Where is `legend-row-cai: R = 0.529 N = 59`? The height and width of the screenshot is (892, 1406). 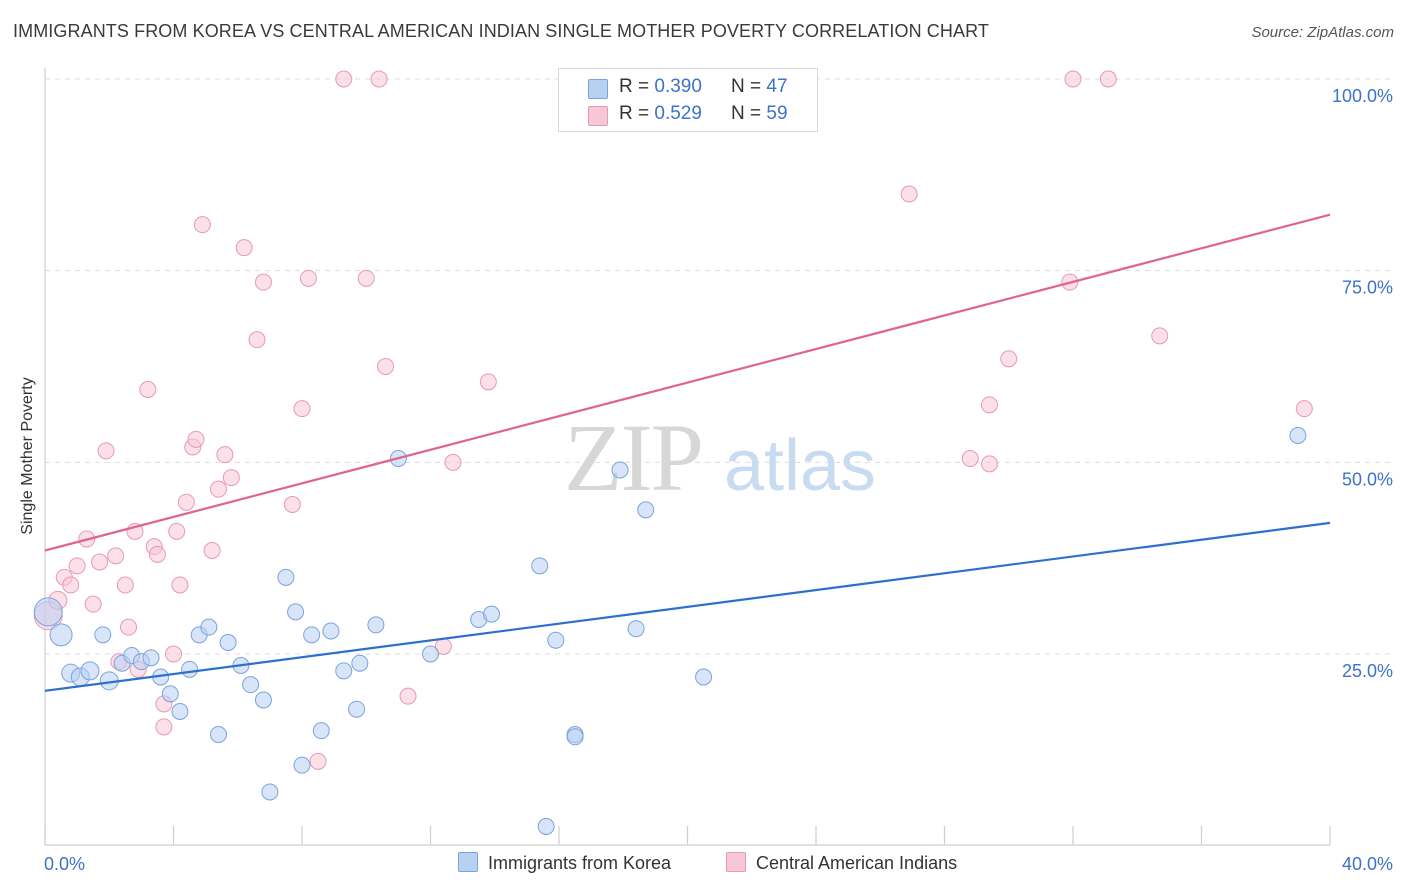
legend-row-cai: R = 0.529 N = 59 is located at coordinates (688, 114).